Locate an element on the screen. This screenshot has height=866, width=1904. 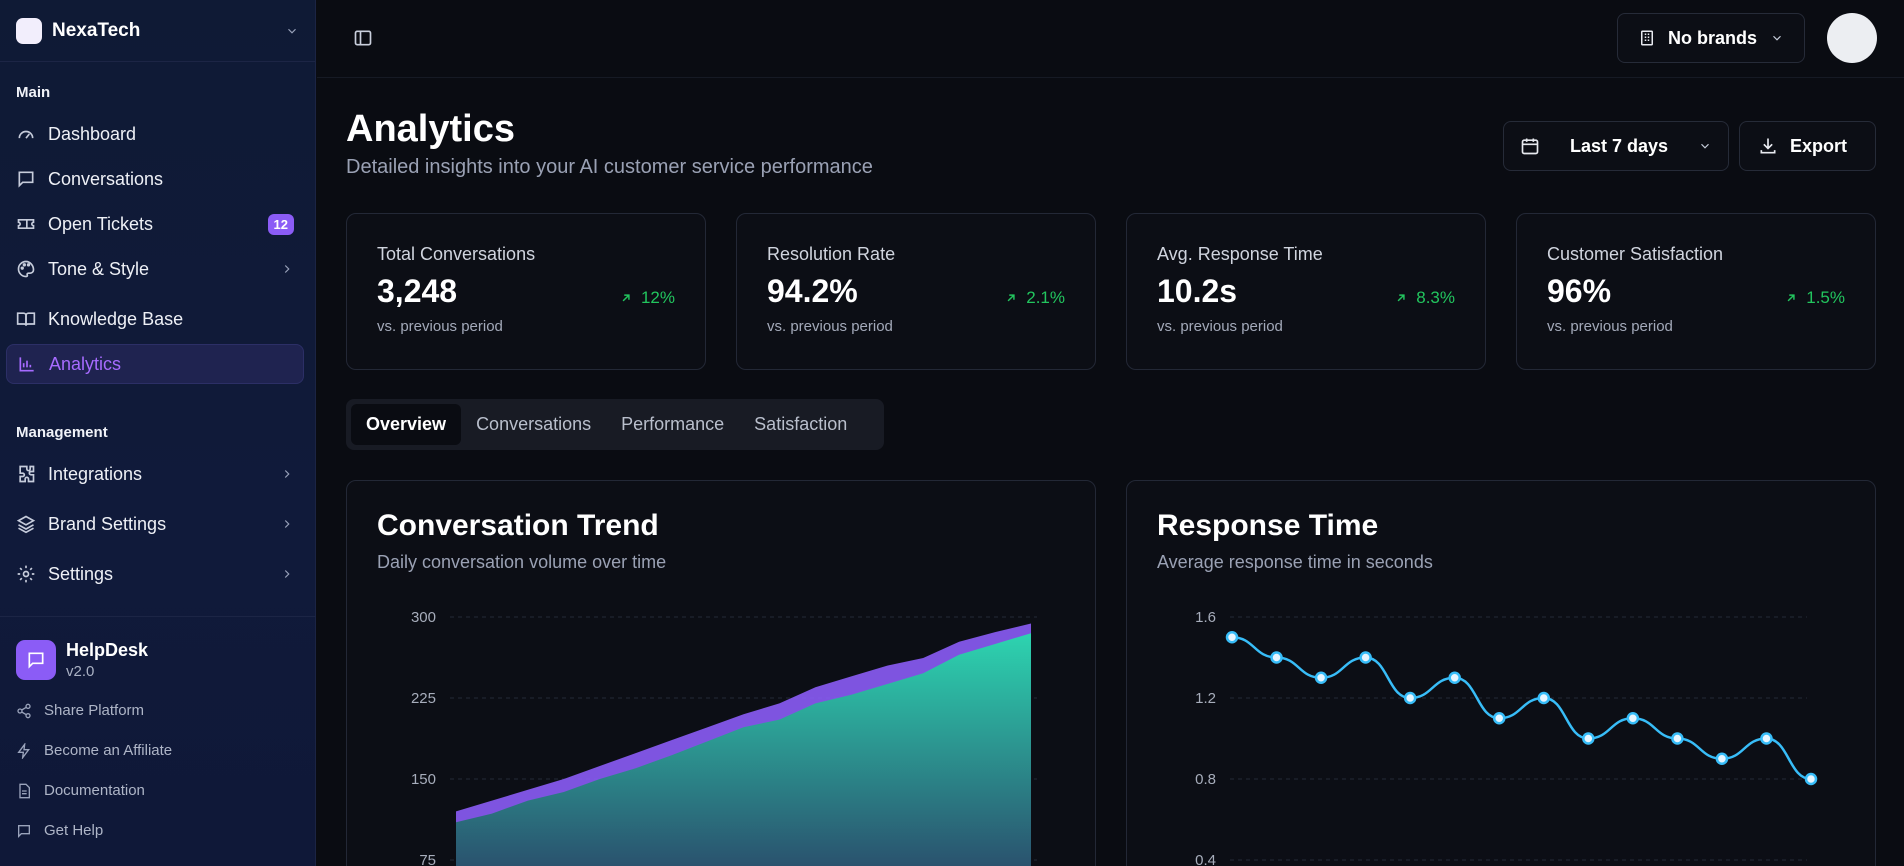
sidebar-item-dashboard: Dashboard is located at coordinates (155, 134).